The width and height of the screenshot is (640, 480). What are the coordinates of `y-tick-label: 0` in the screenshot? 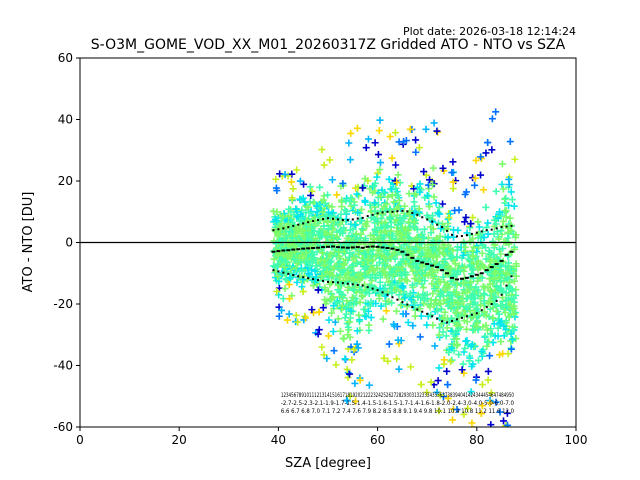 It's located at (69, 243).